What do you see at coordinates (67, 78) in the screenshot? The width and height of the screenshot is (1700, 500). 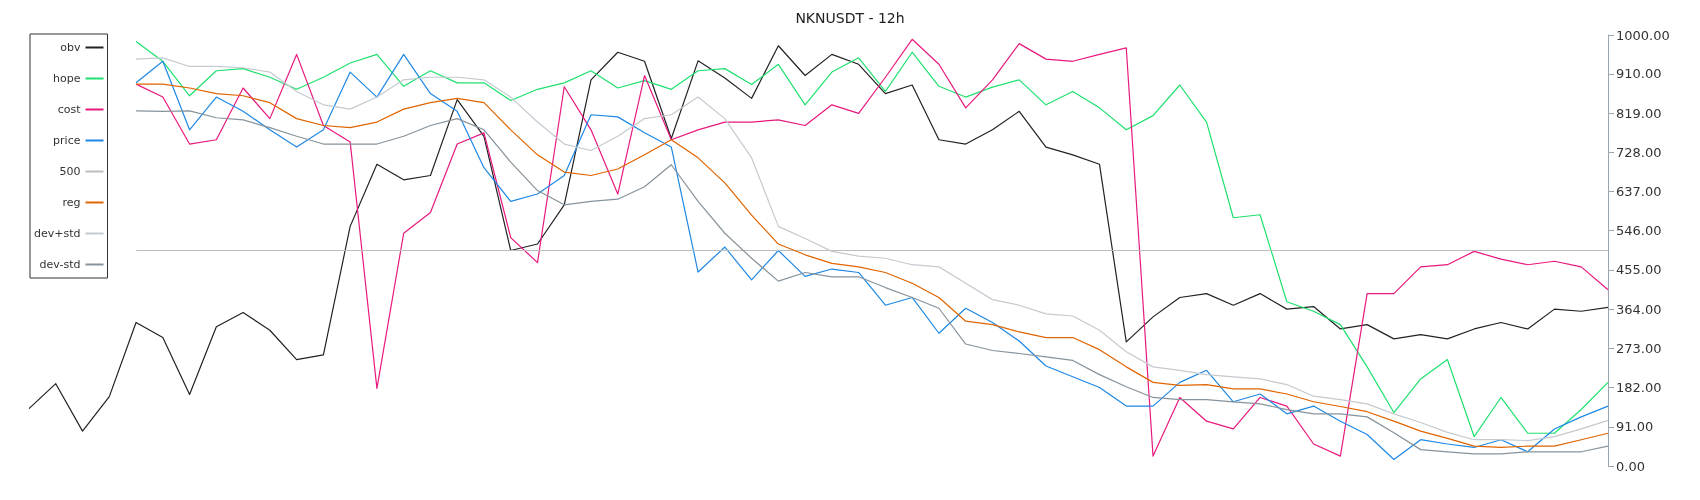 I see `legend-label: hope` at bounding box center [67, 78].